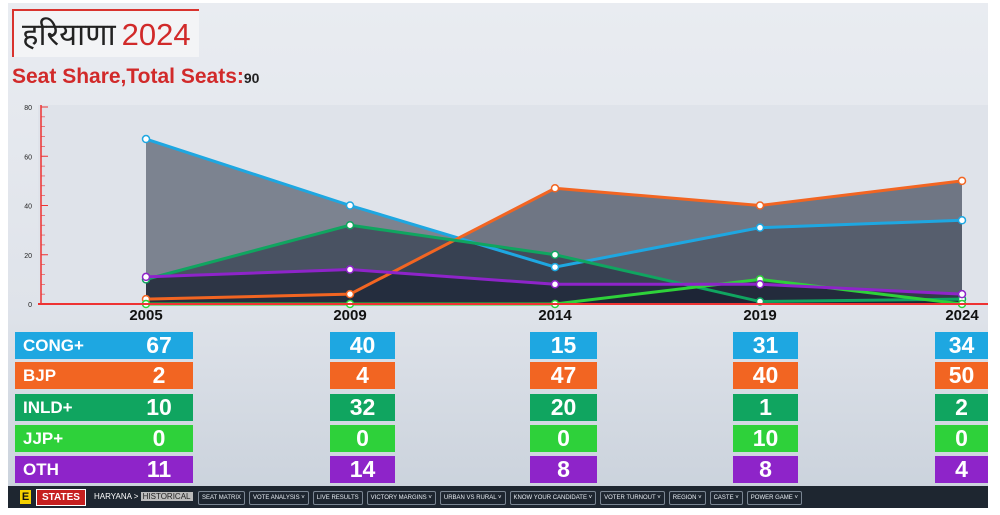 This screenshot has width=1000, height=515. Describe the element at coordinates (501, 407) in the screenshot. I see `table-row-inld: INLD+ 10 32 20 1 2` at that location.